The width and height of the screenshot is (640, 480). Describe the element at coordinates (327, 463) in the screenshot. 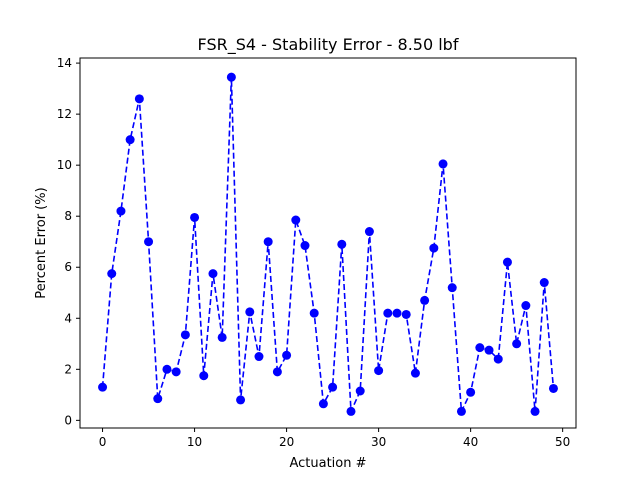

I see `x-axis-label: Actuation #` at that location.